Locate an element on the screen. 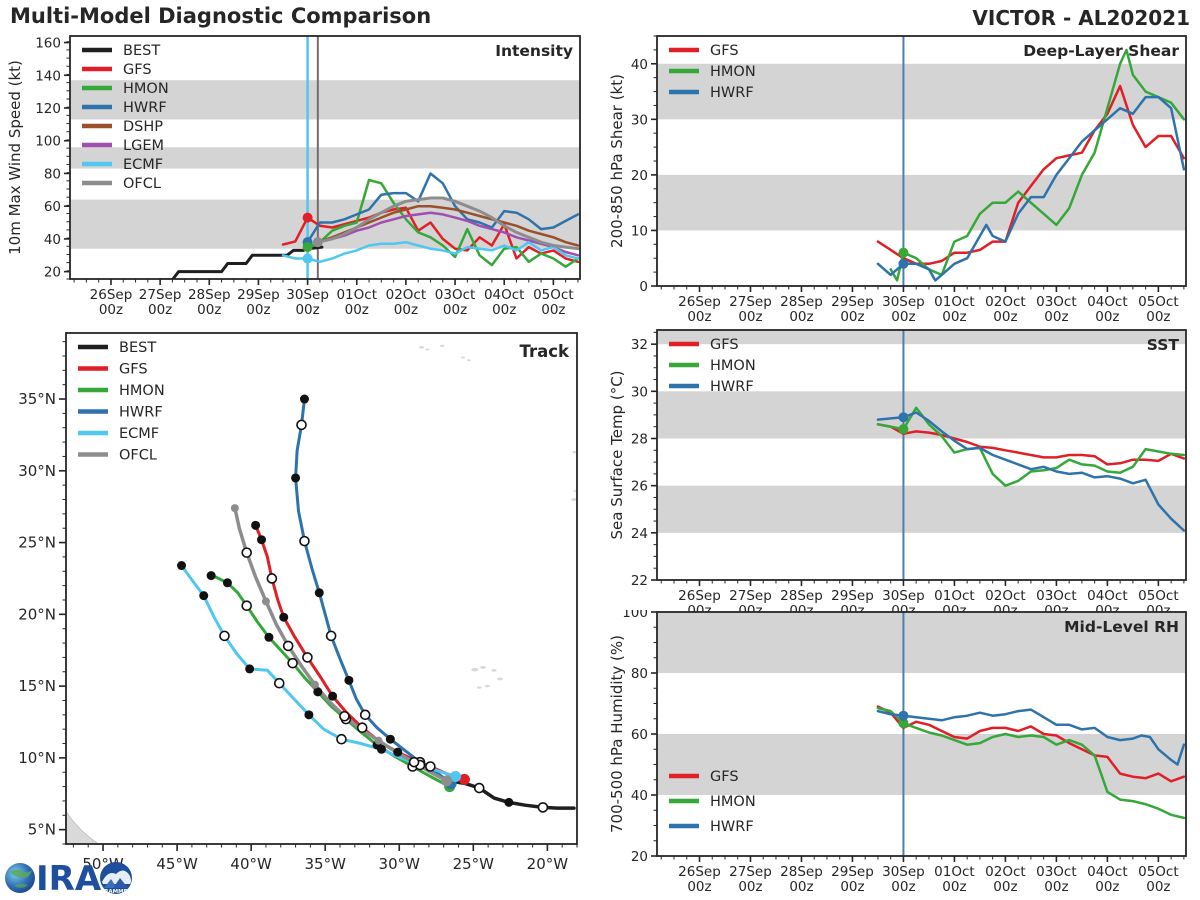 The width and height of the screenshot is (1200, 900). svg-text: 27Sep is located at coordinates (160, 295).